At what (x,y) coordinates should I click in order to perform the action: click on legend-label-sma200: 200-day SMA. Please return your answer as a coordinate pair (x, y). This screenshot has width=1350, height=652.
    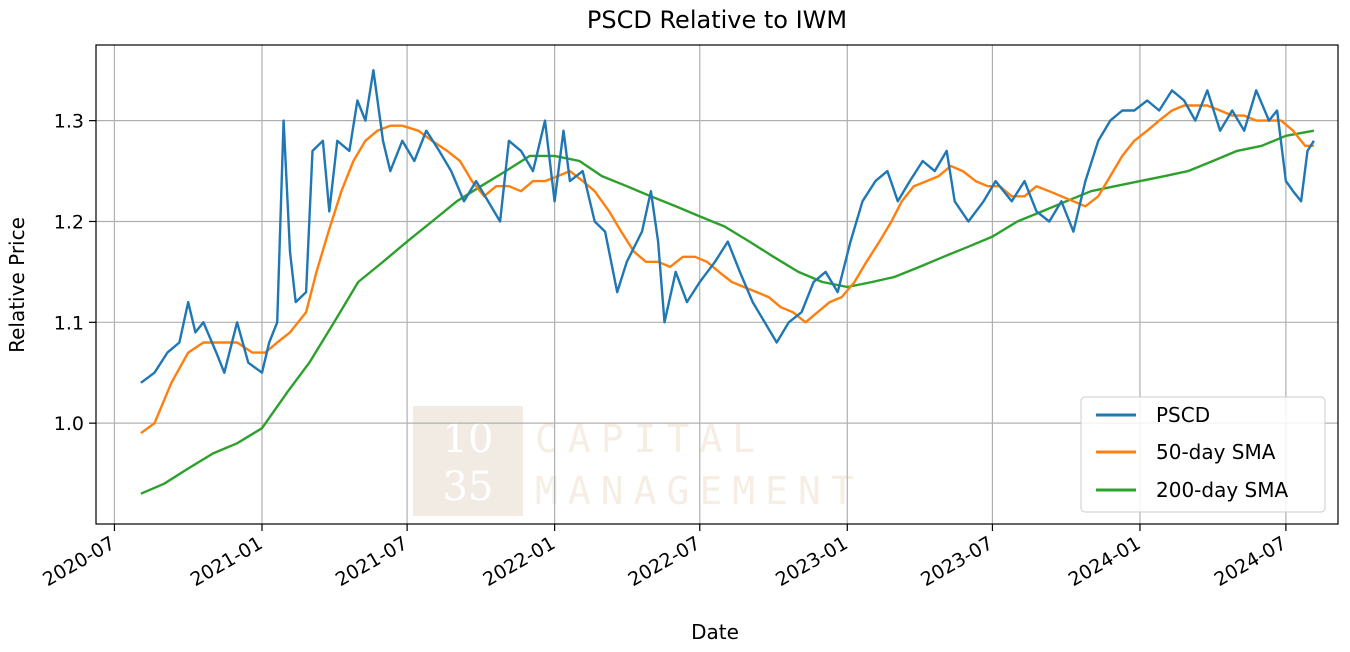
    Looking at the image, I should click on (1222, 490).